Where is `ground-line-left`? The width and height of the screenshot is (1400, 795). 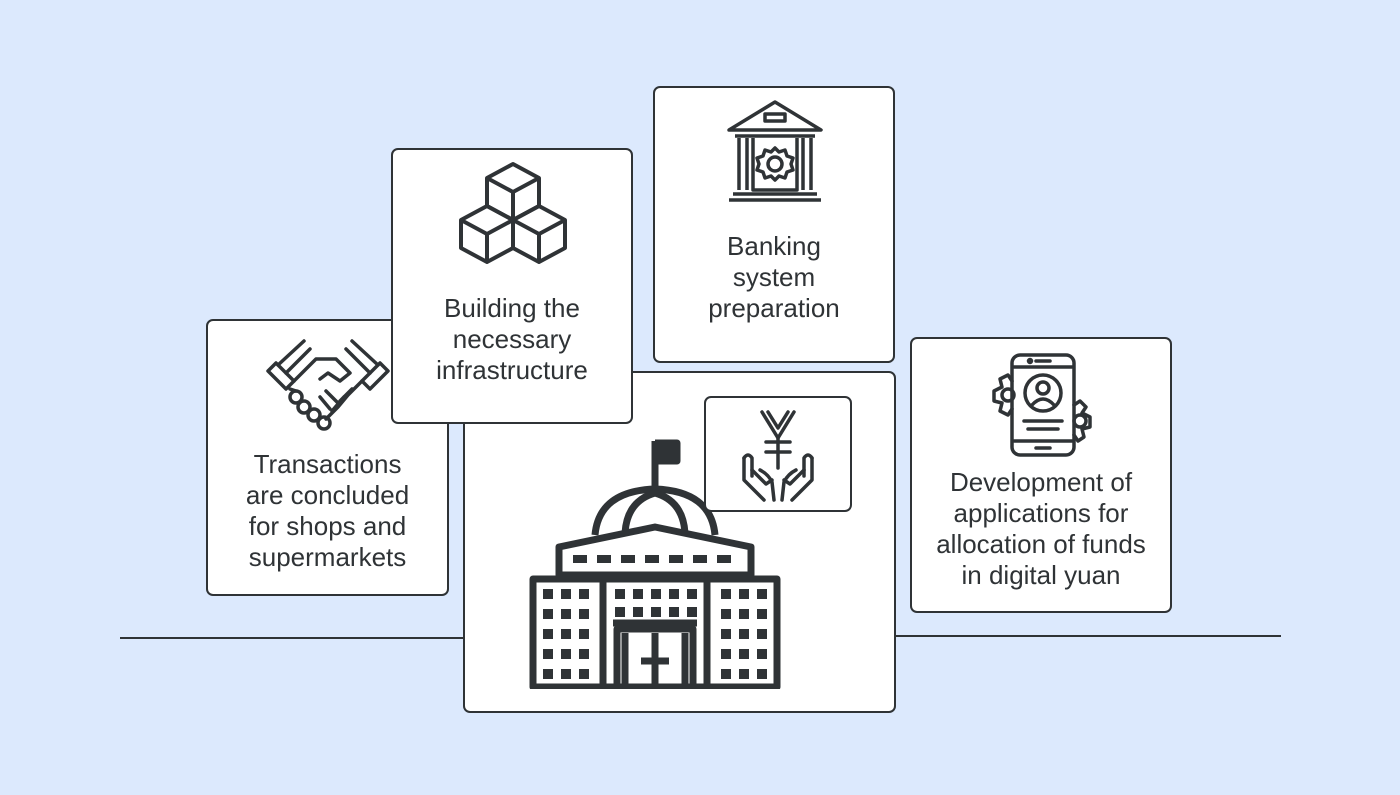
ground-line-left is located at coordinates (292, 638).